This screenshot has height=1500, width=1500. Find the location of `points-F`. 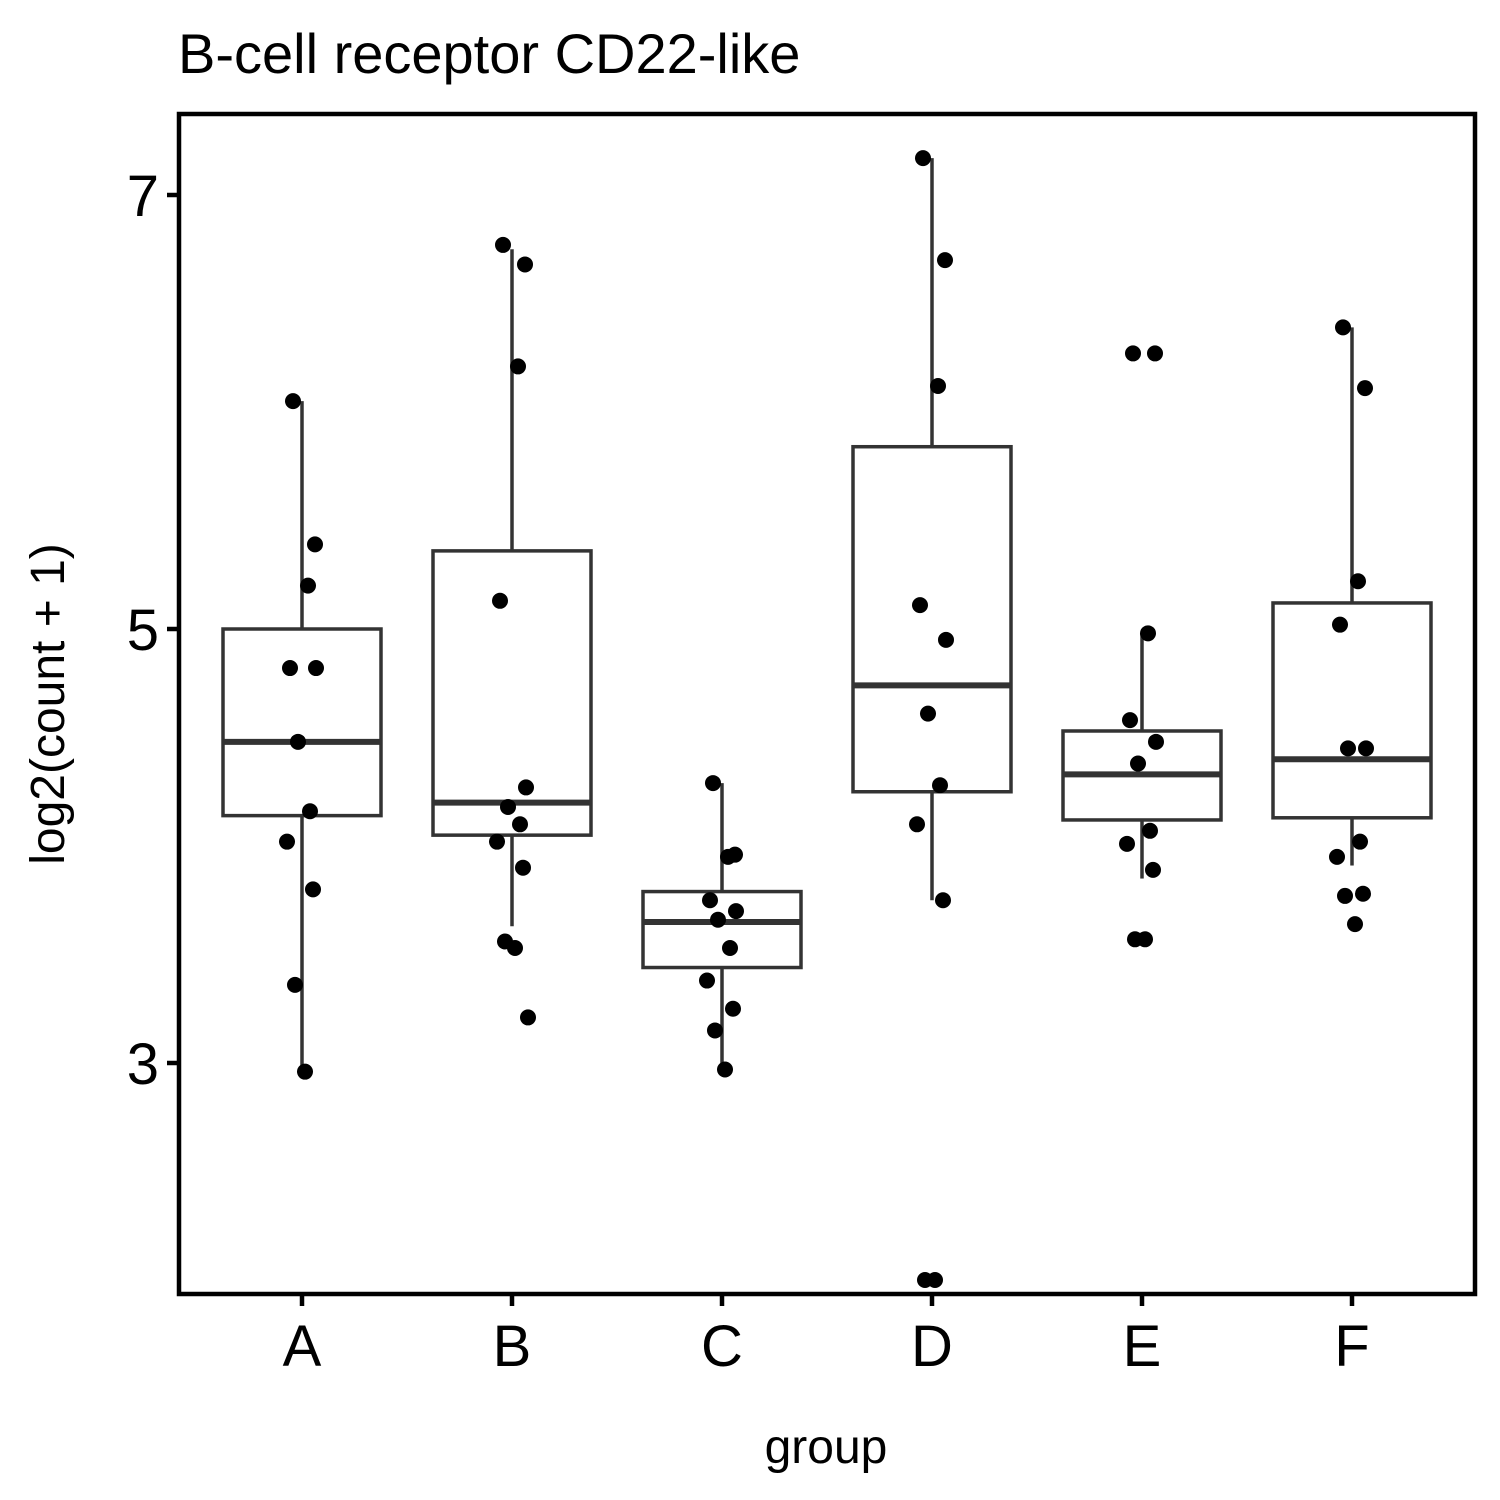

points-F is located at coordinates (1351, 626).